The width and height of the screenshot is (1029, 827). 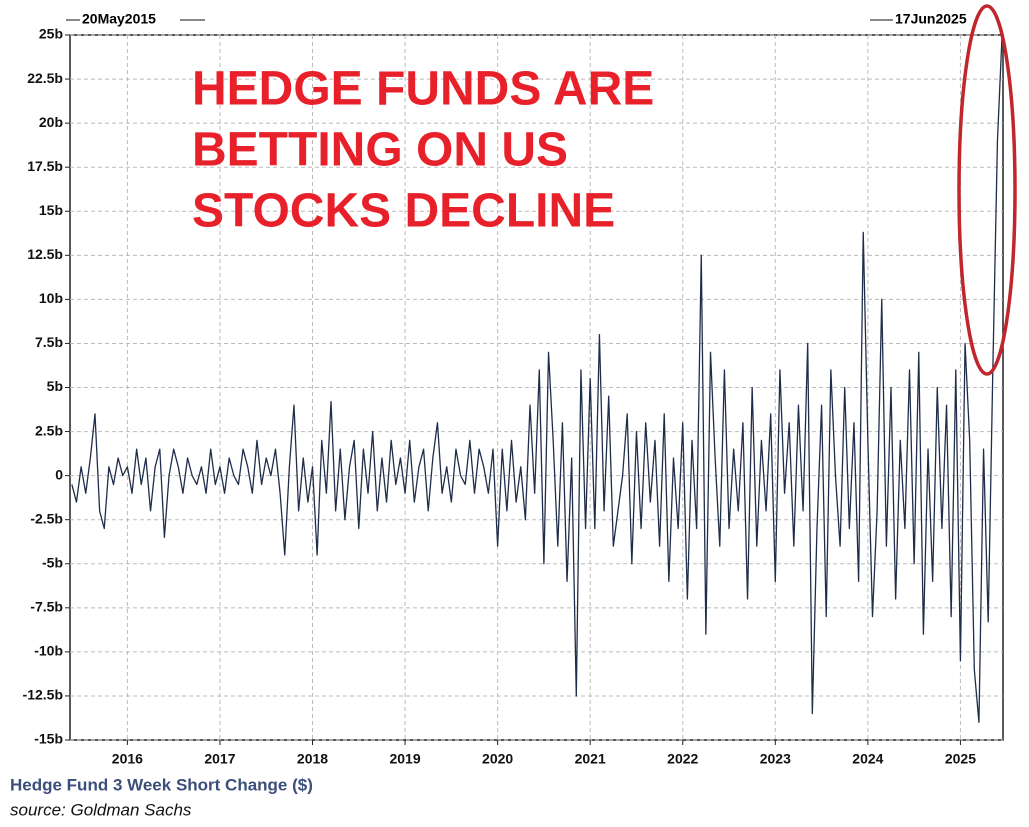 I want to click on y-tick-label: 0, so click(x=59, y=474).